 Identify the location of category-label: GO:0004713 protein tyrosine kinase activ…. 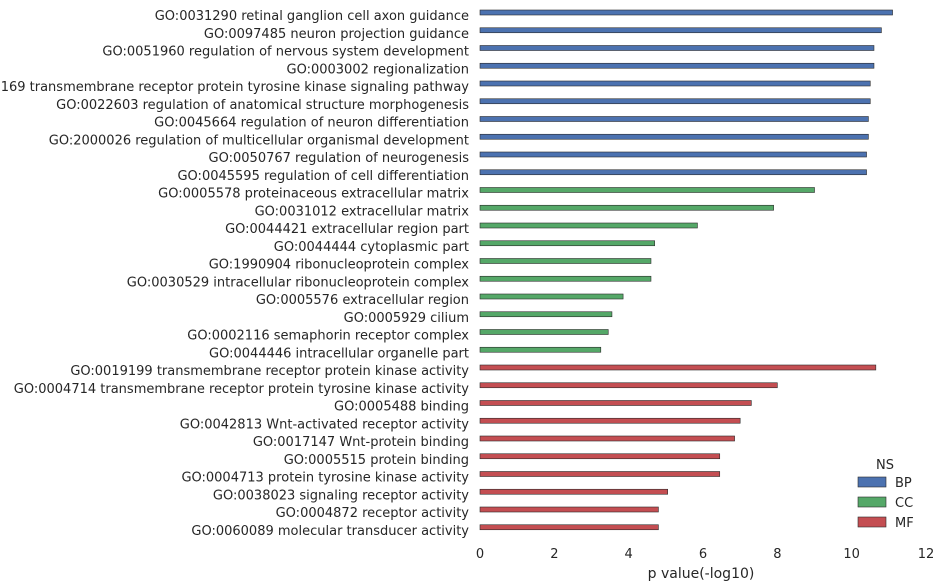
(325, 478).